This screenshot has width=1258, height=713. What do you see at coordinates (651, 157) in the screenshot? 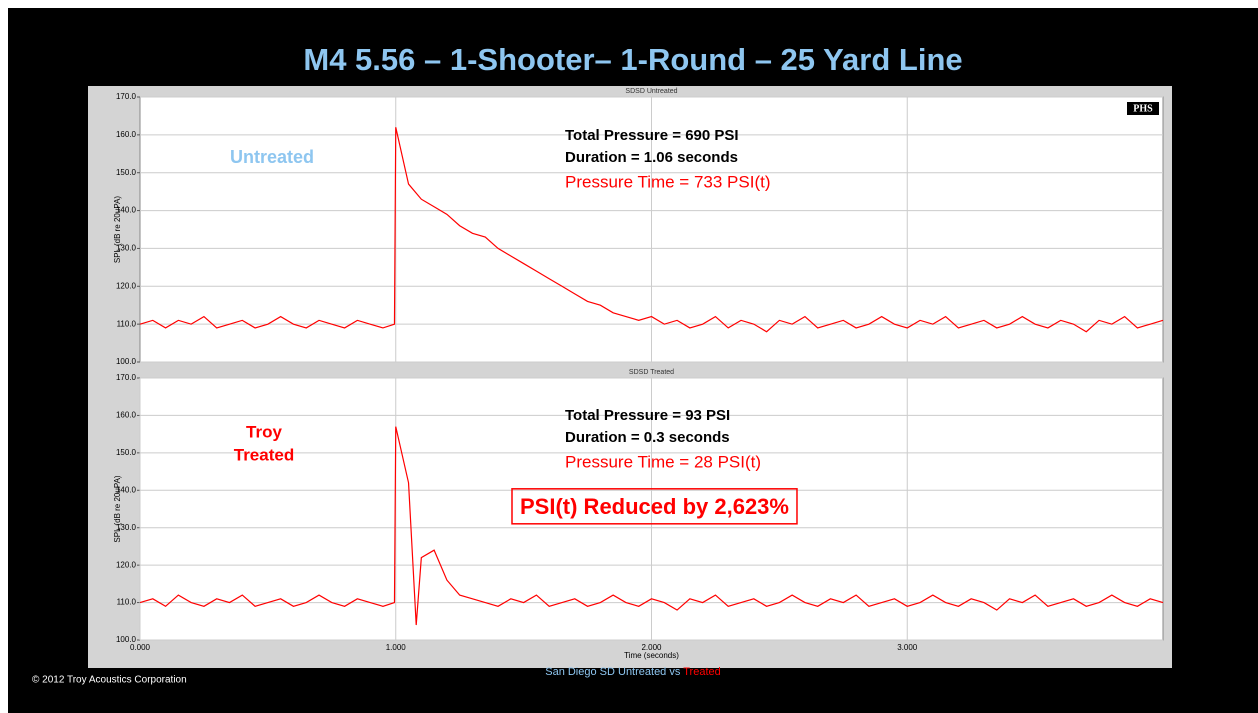
I see `annotation: Duration = 1.06 seconds` at bounding box center [651, 157].